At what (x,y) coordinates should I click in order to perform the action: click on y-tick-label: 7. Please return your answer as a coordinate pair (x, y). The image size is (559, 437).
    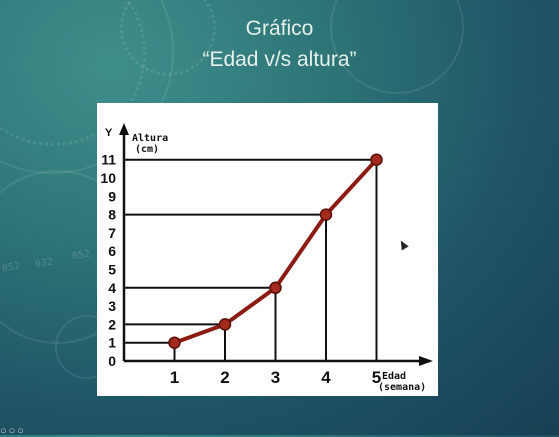
    Looking at the image, I should click on (112, 233).